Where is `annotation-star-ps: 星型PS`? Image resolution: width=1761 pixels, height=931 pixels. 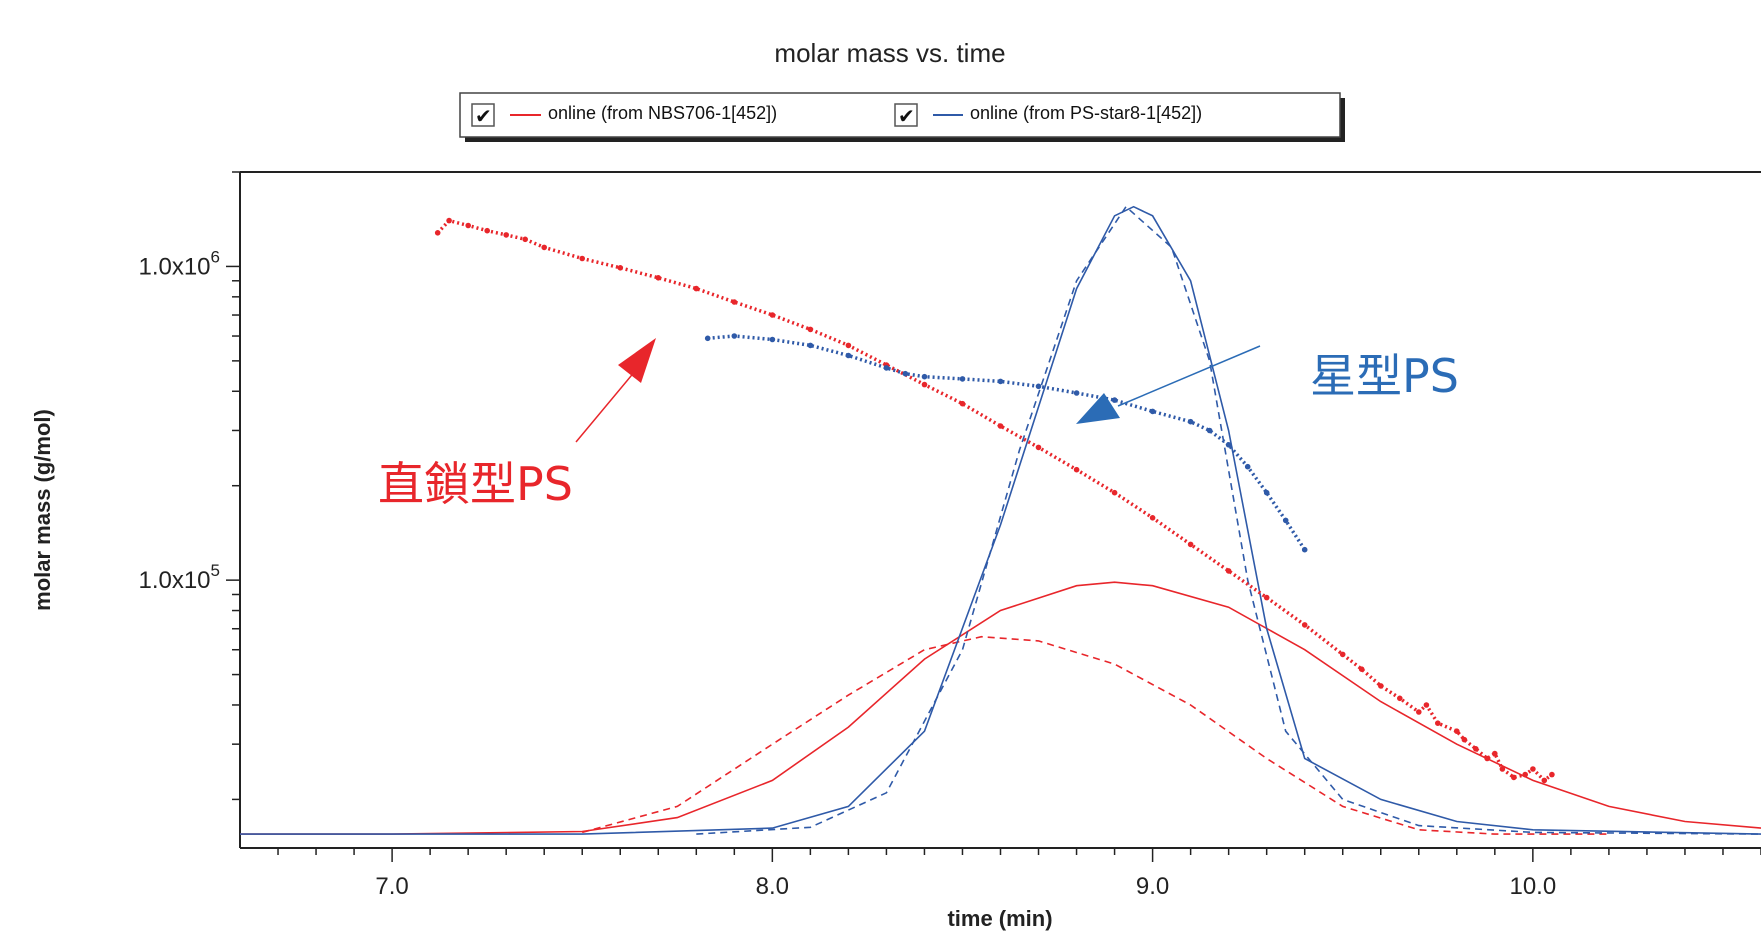
annotation-star-ps: 星型PS is located at coordinates (1267, 384).